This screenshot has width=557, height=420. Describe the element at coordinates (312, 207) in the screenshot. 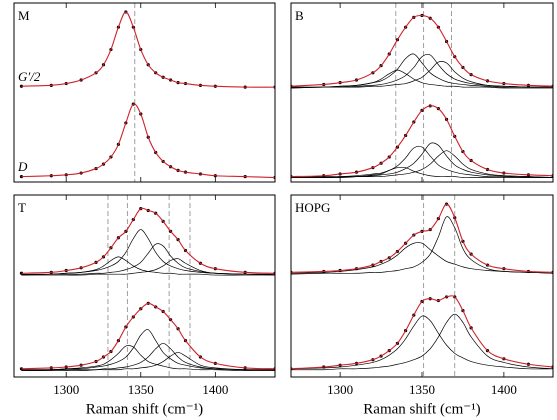

I see `panel-label: HOPG` at that location.